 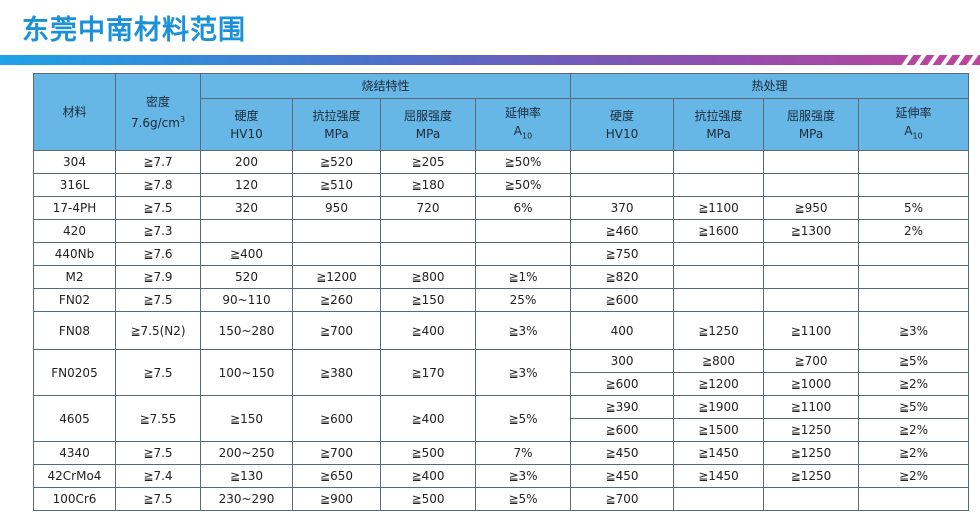 I want to click on header-text: 硬度, so click(x=246, y=115).